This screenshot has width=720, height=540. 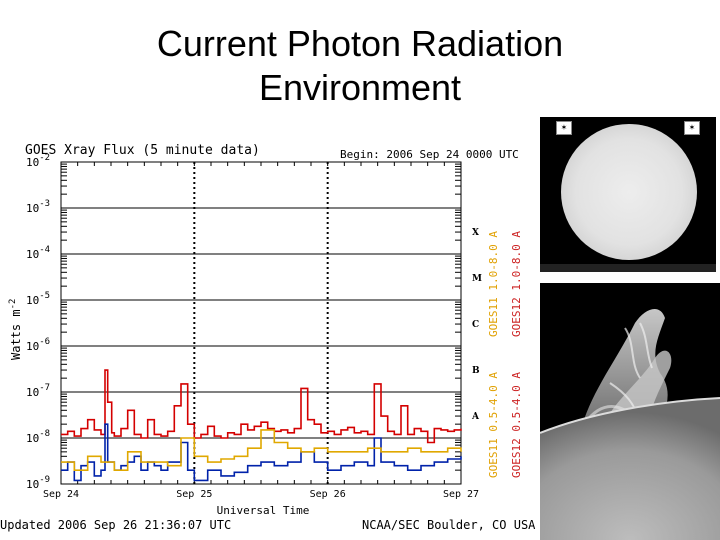 What do you see at coordinates (475, 233) in the screenshot?
I see `flare-class-label: X` at bounding box center [475, 233].